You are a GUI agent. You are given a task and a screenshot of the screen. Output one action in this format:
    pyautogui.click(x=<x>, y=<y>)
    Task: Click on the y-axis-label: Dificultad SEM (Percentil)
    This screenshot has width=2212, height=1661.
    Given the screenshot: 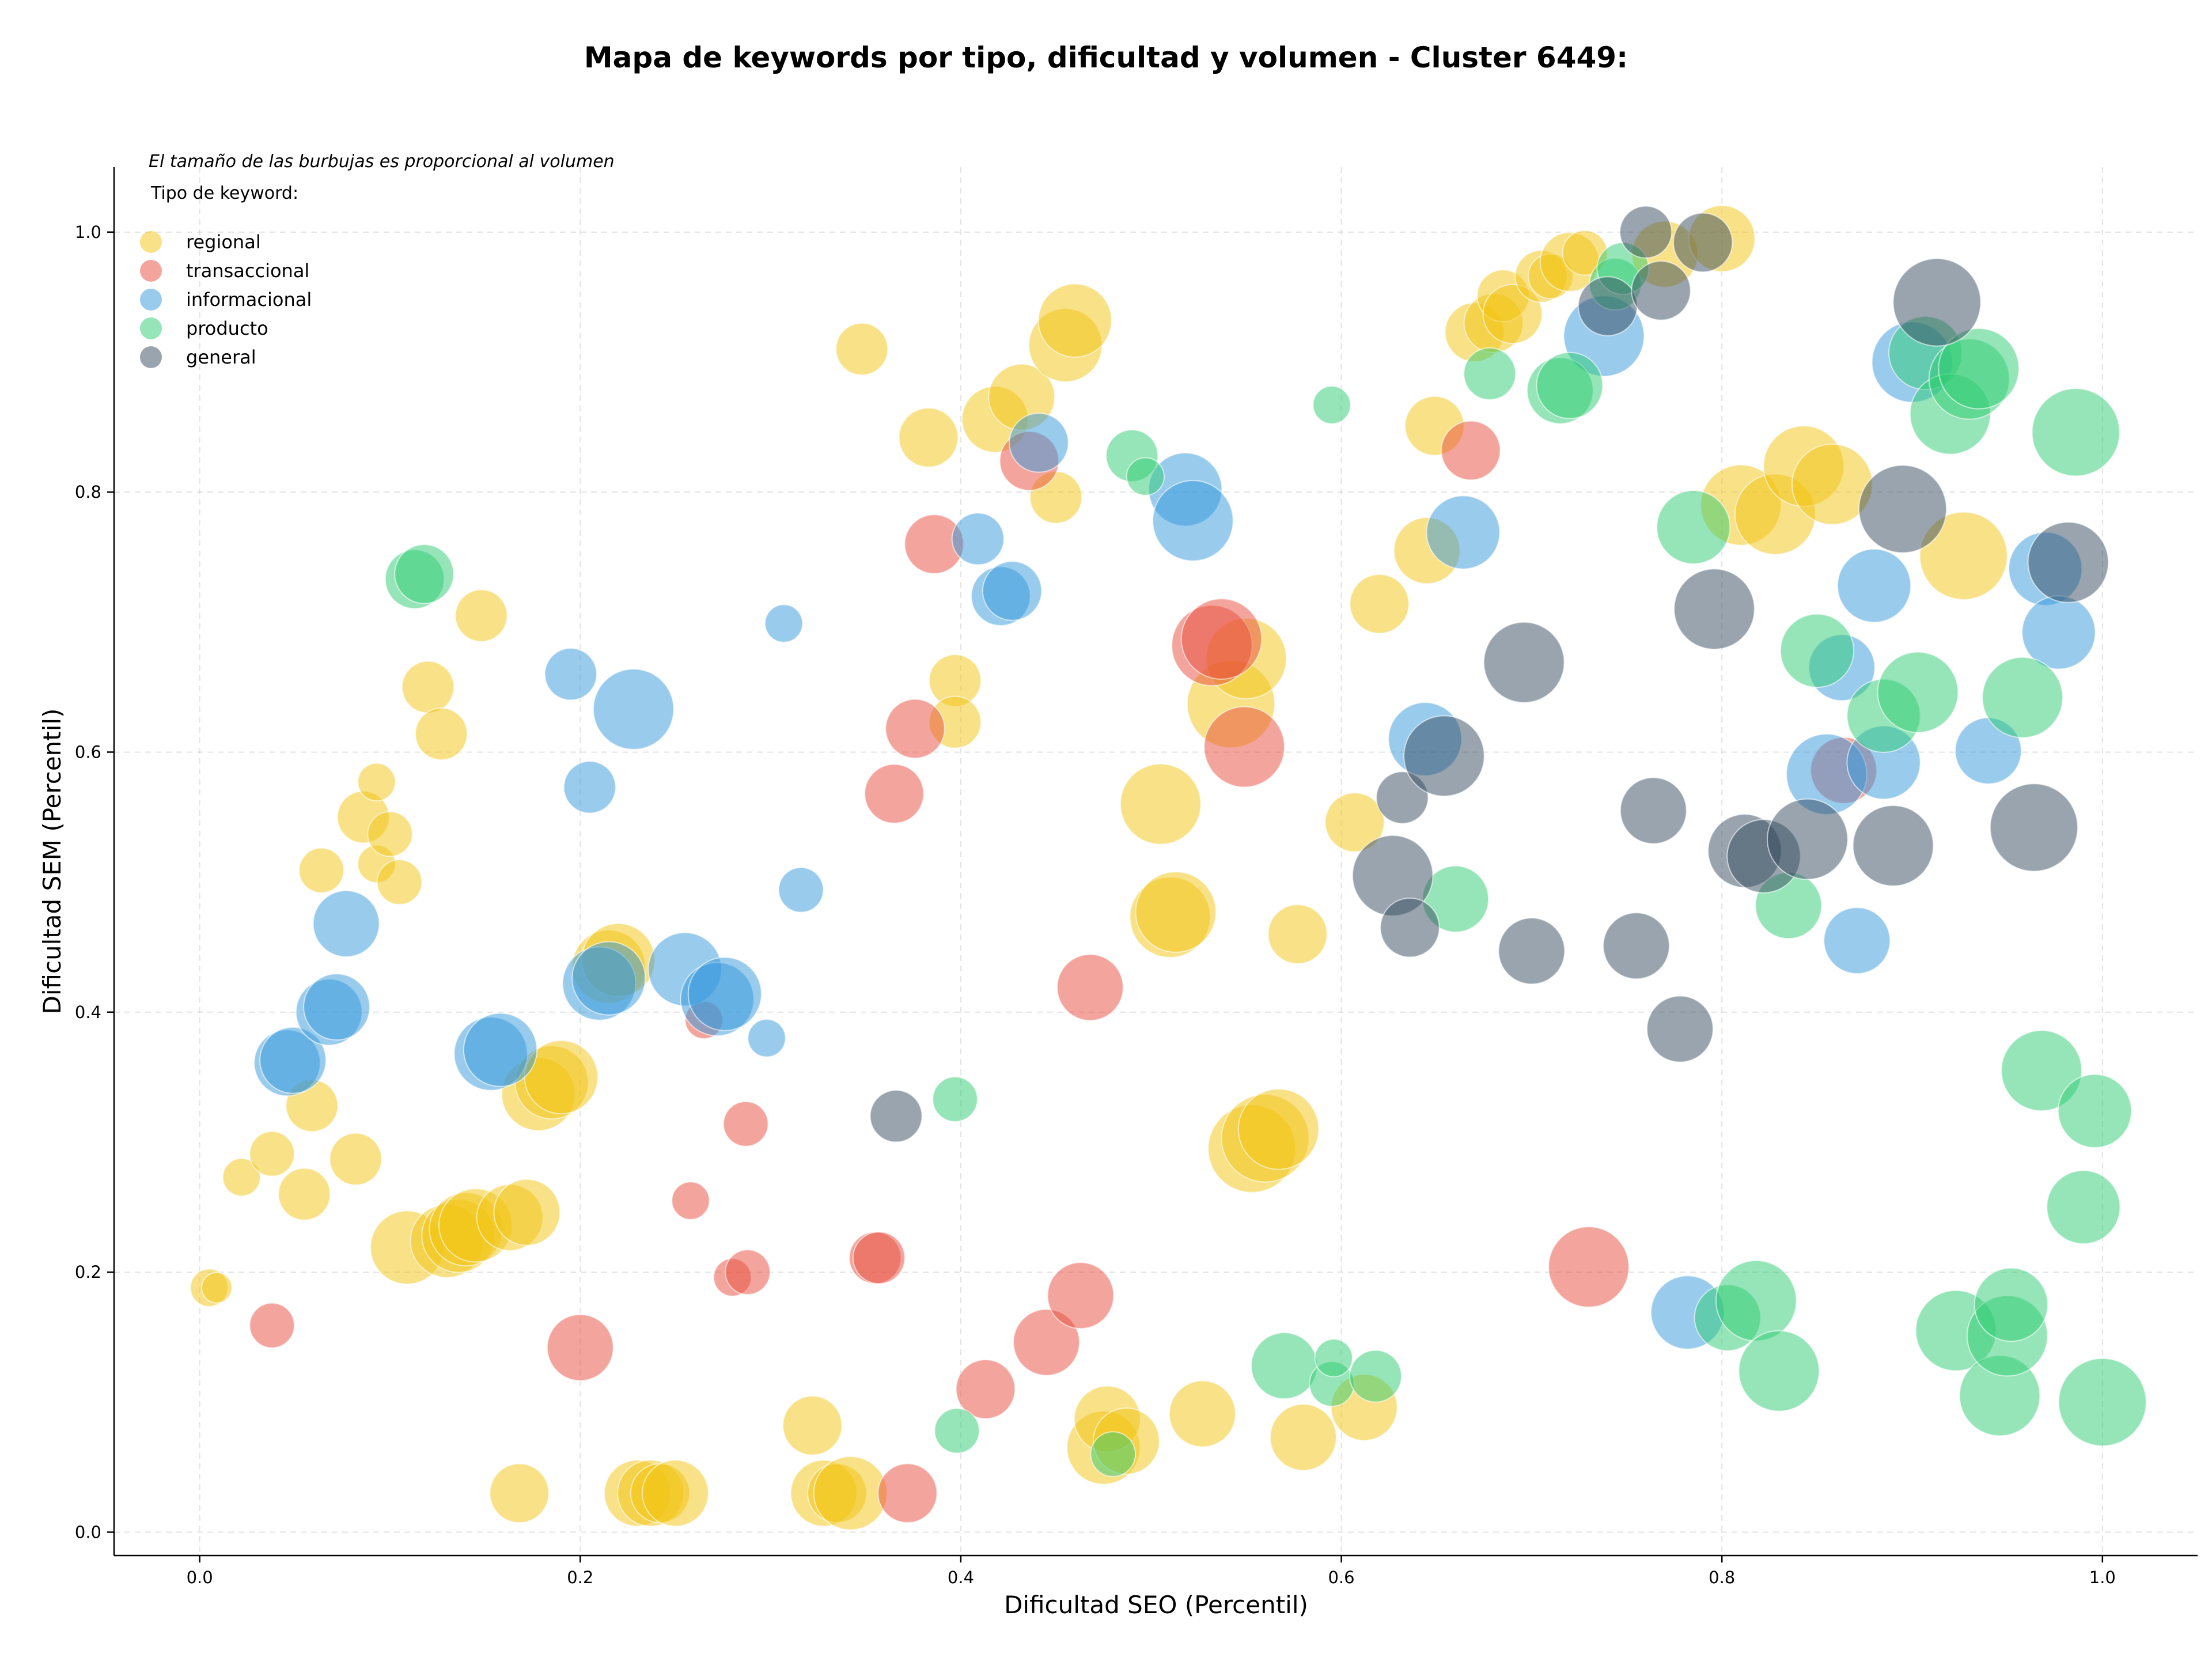 What is the action you would take?
    pyautogui.click(x=52, y=862)
    